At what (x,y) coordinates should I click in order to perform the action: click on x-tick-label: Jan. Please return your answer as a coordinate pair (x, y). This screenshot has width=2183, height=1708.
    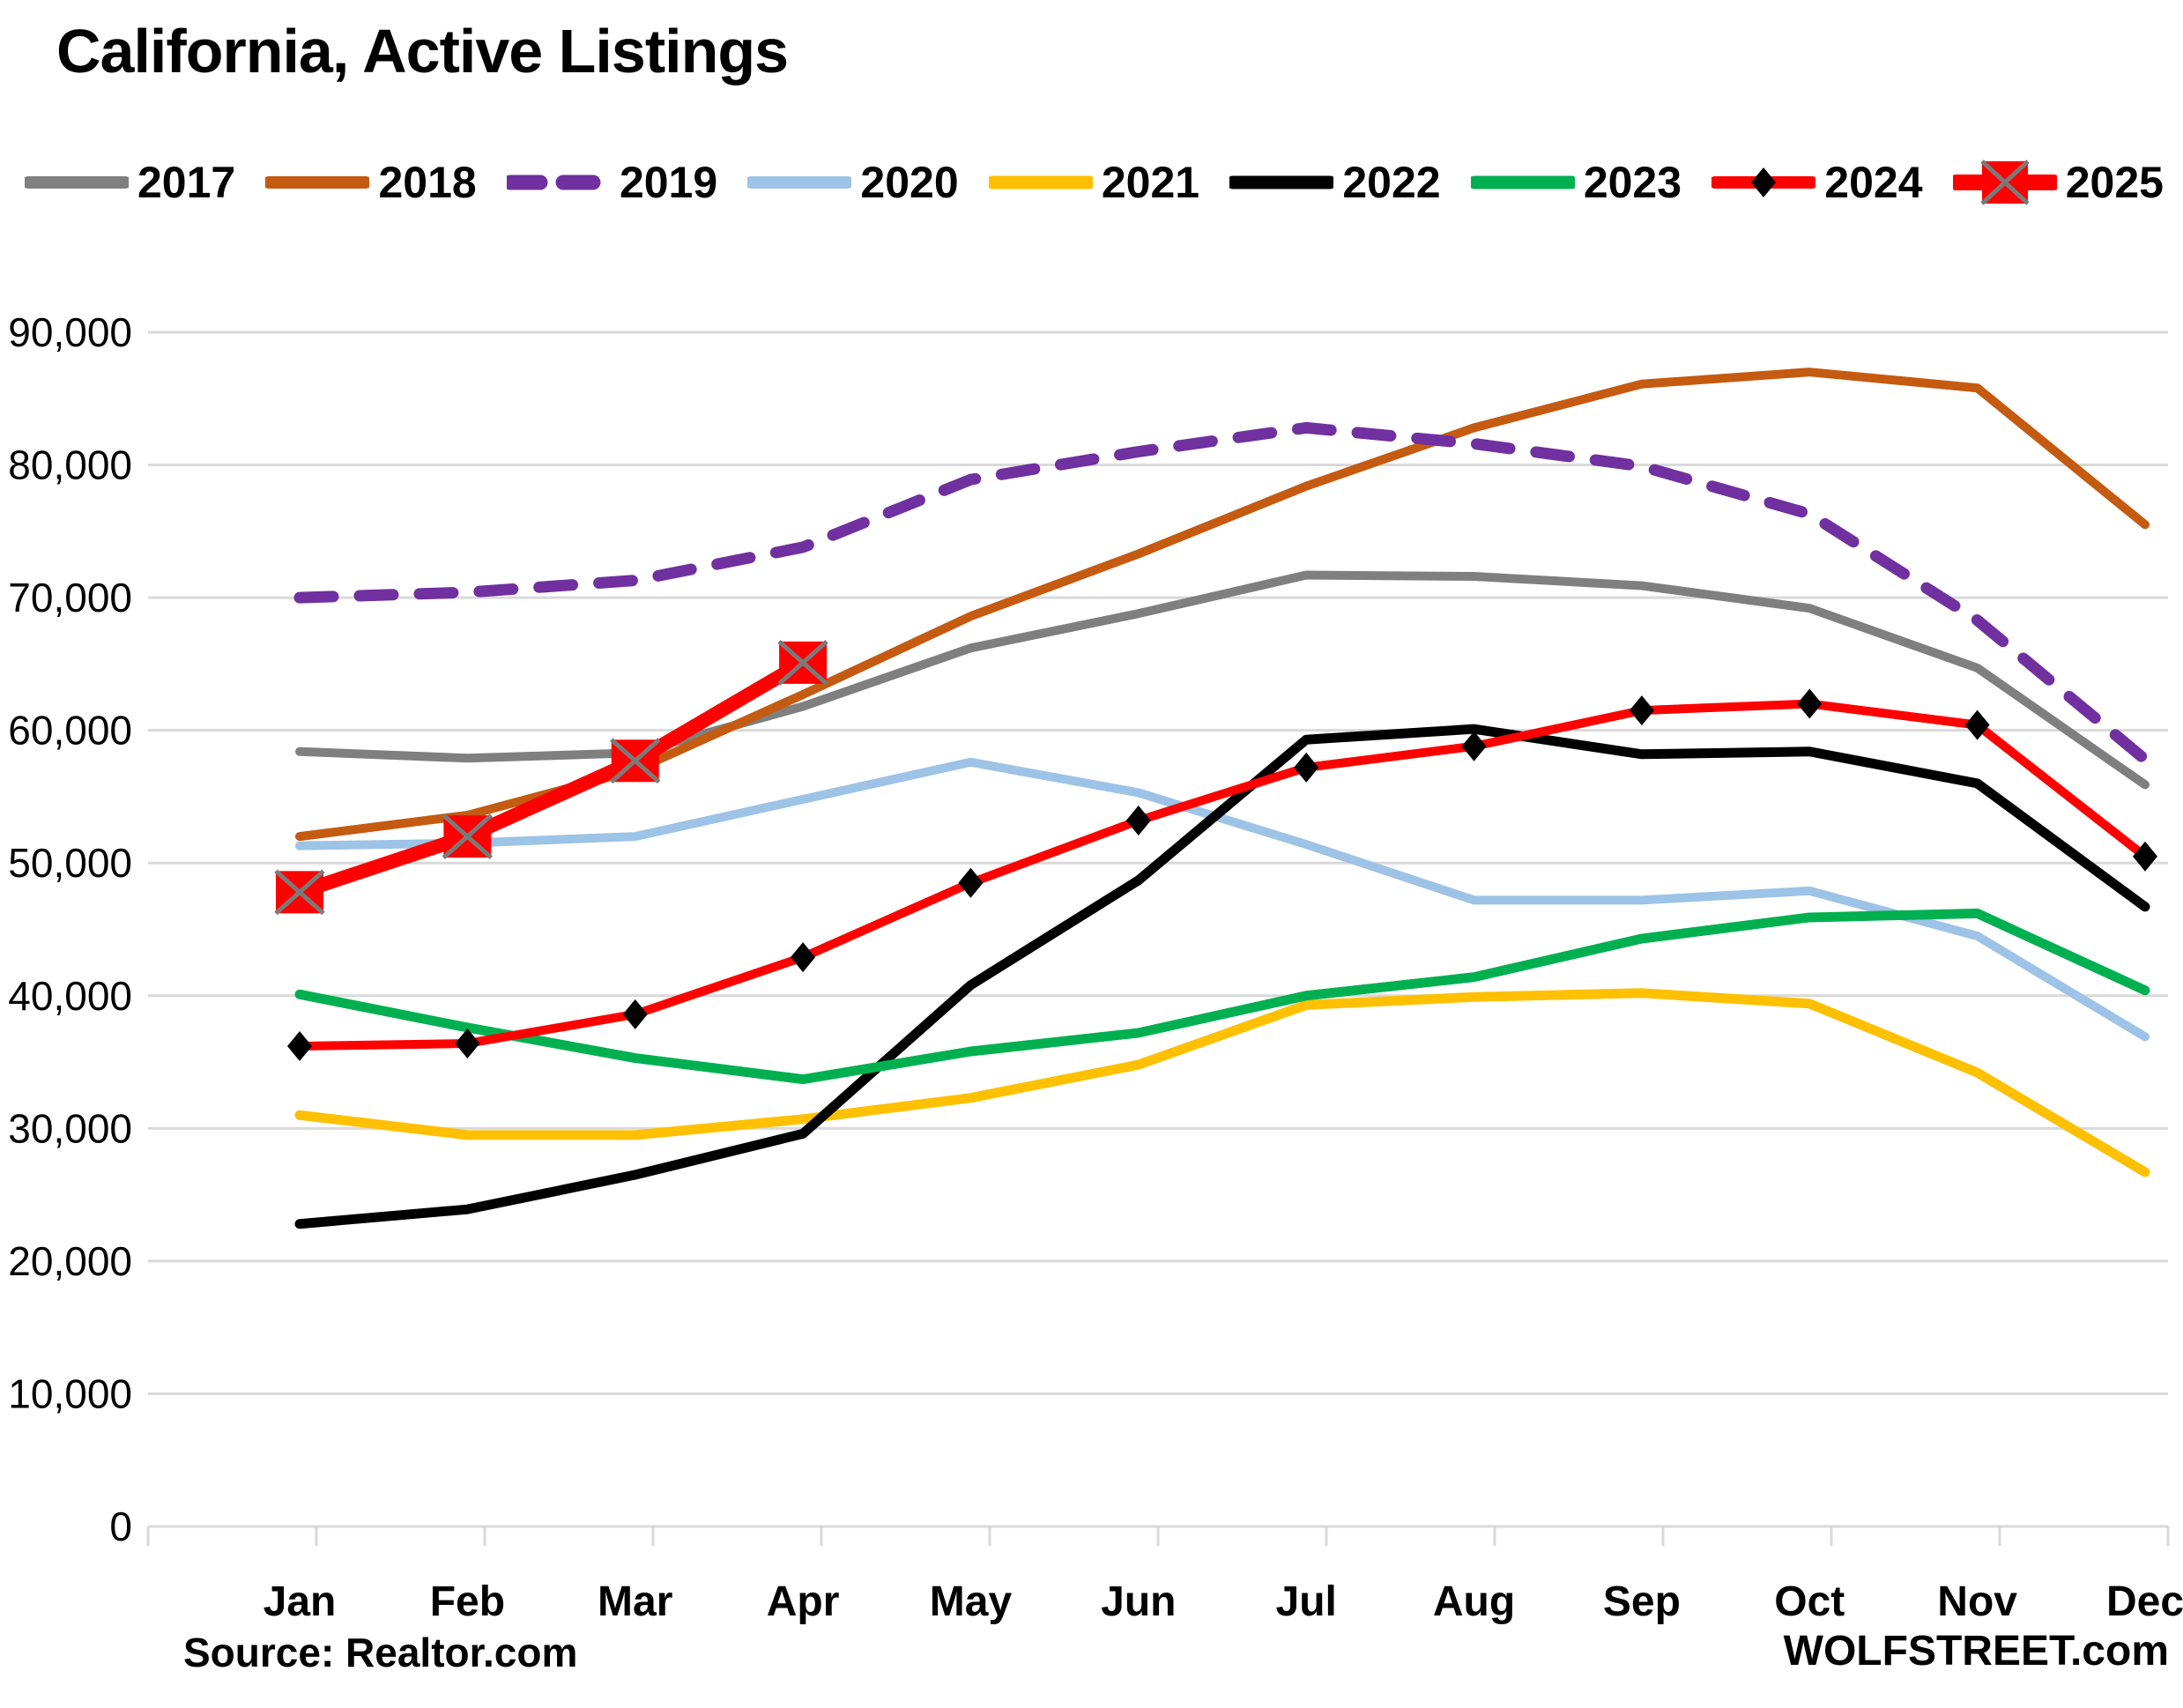
    Looking at the image, I should click on (300, 1602).